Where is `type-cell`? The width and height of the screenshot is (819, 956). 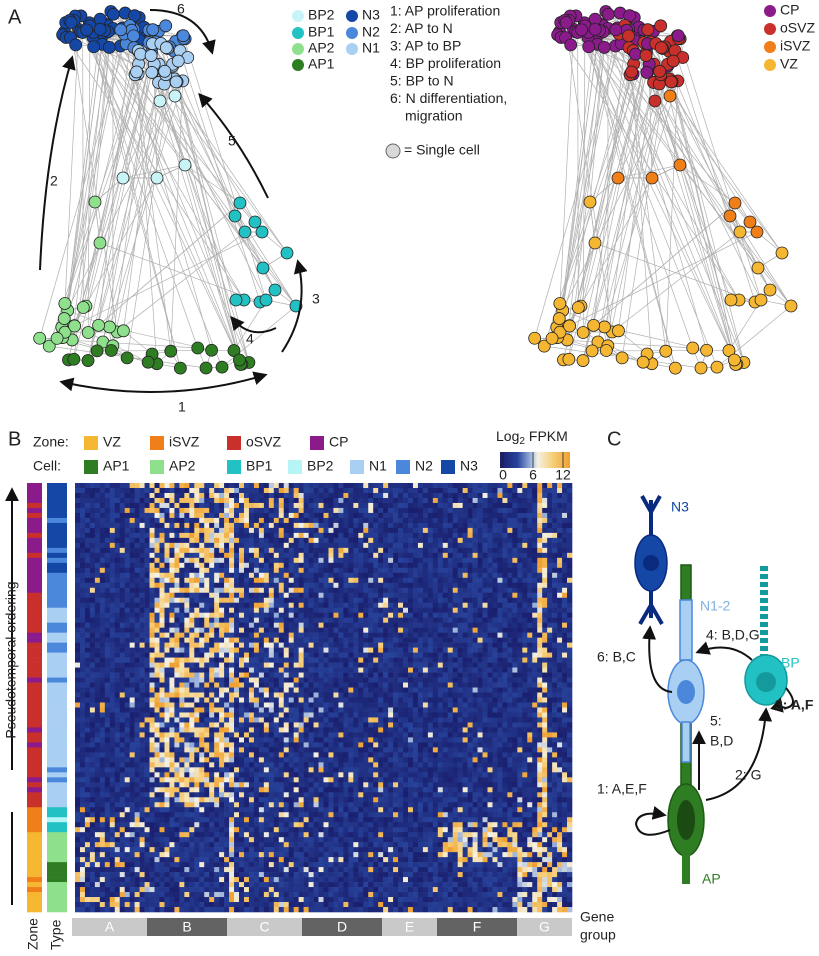 type-cell is located at coordinates (57, 555).